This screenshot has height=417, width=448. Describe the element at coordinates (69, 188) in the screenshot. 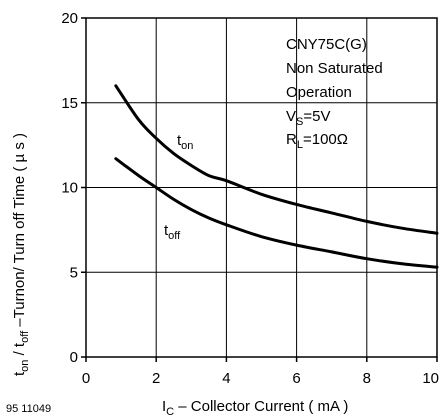

I see `y-tick-label: 10` at that location.